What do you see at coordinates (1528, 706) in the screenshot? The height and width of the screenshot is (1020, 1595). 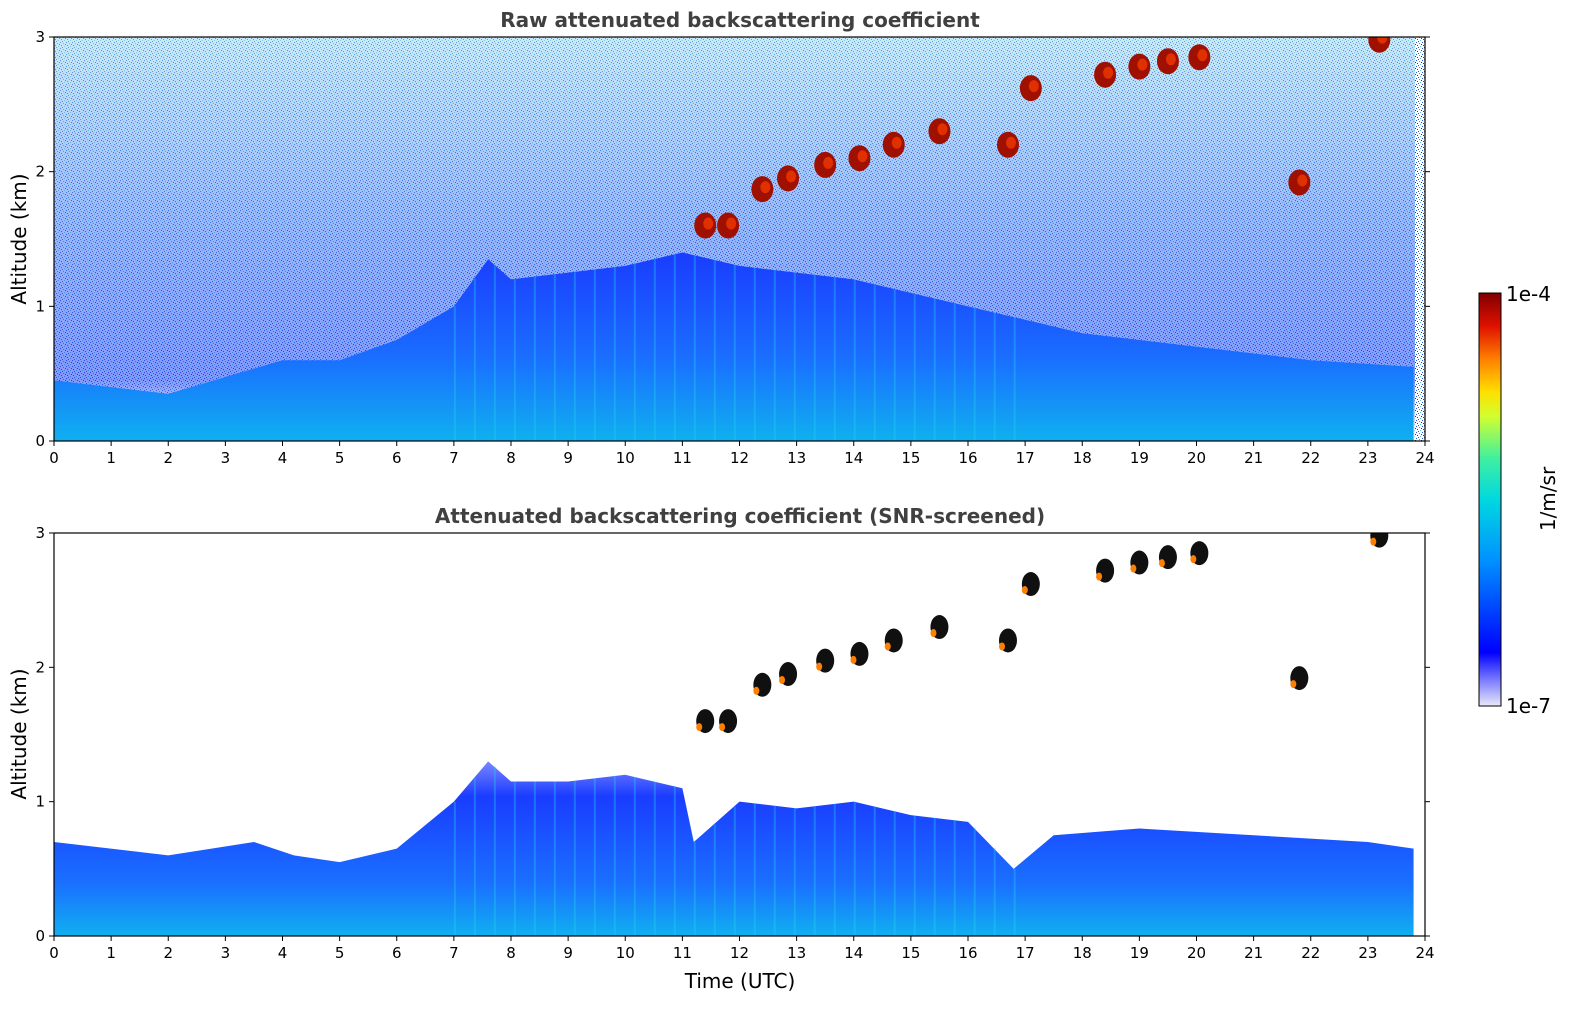 I see `colorbar-min-label: 1e-7` at bounding box center [1528, 706].